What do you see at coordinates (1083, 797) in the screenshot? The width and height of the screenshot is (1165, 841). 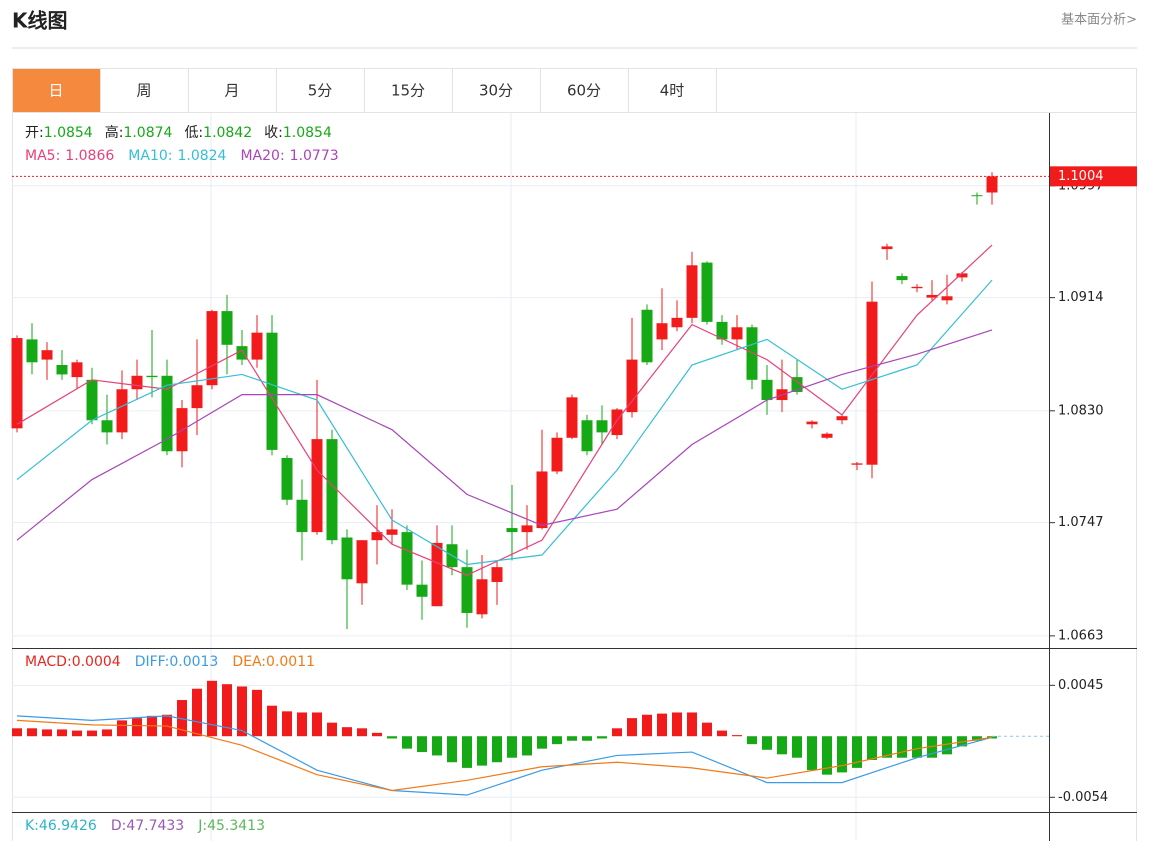 I see `y-tick-label: -0.0054` at bounding box center [1083, 797].